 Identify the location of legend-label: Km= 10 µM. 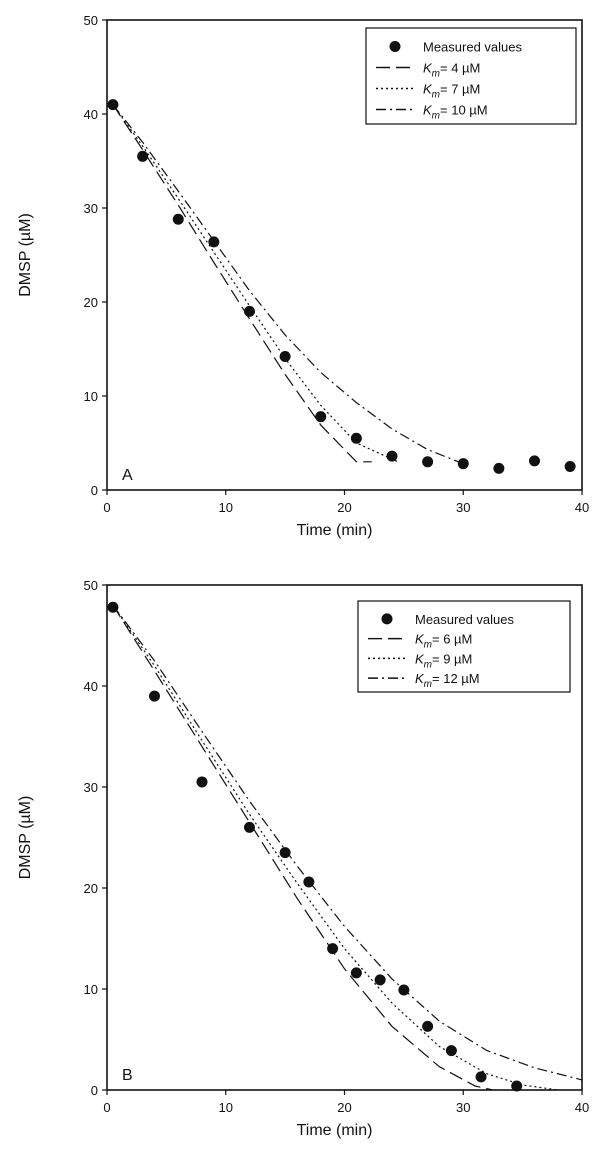
(455, 112).